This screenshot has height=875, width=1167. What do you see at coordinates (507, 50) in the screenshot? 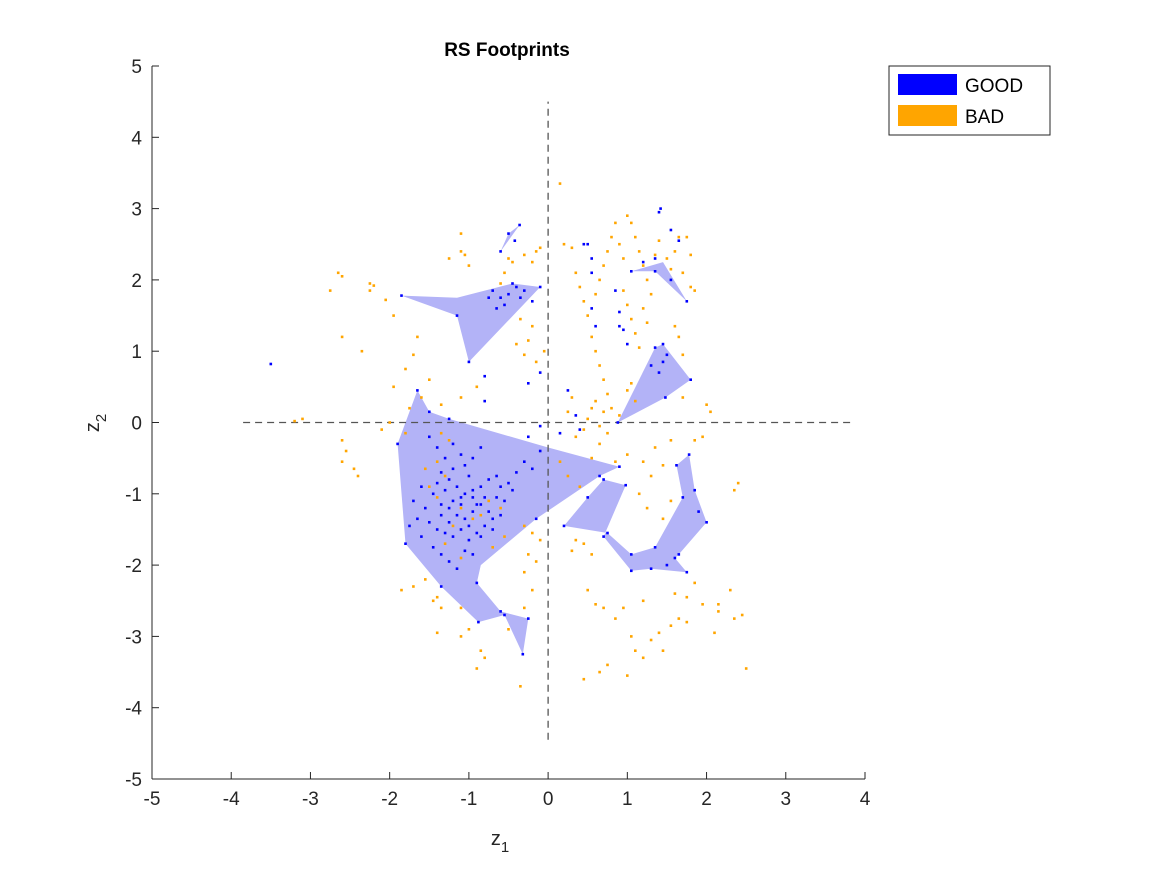
I see `chart-title: RS Footprints` at bounding box center [507, 50].